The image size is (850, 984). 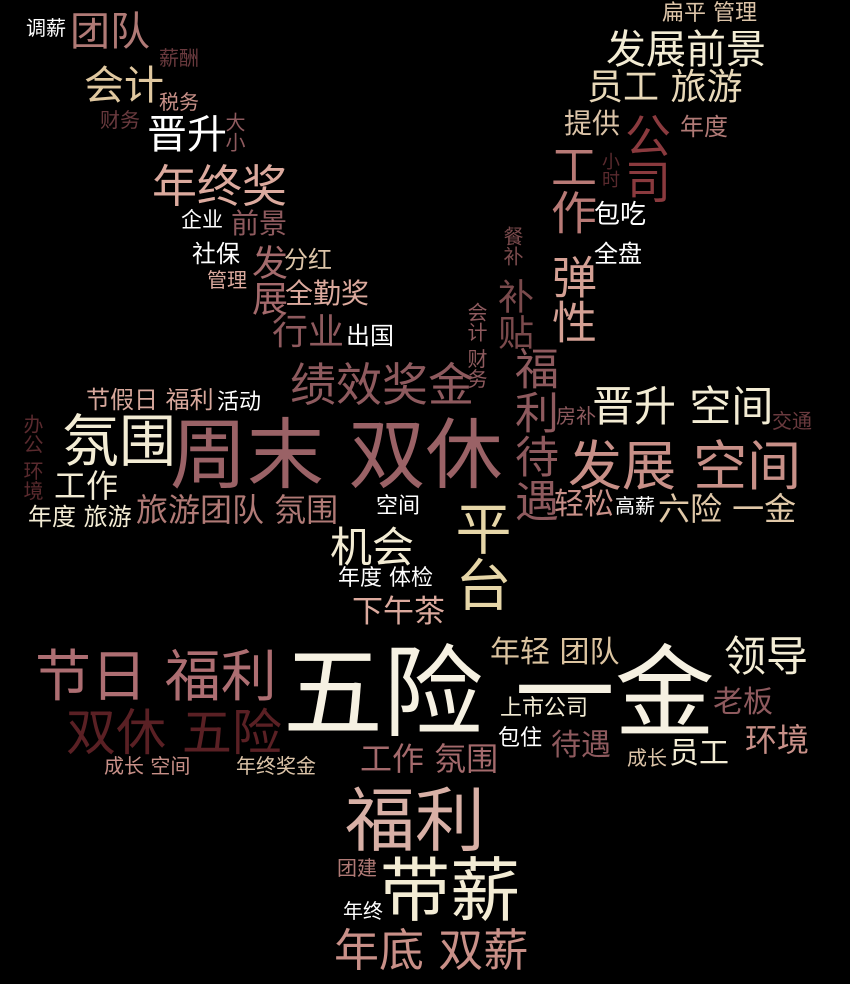 What do you see at coordinates (32, 457) in the screenshot?
I see `cloud-word-bangong-huanjing: 办公 环境` at bounding box center [32, 457].